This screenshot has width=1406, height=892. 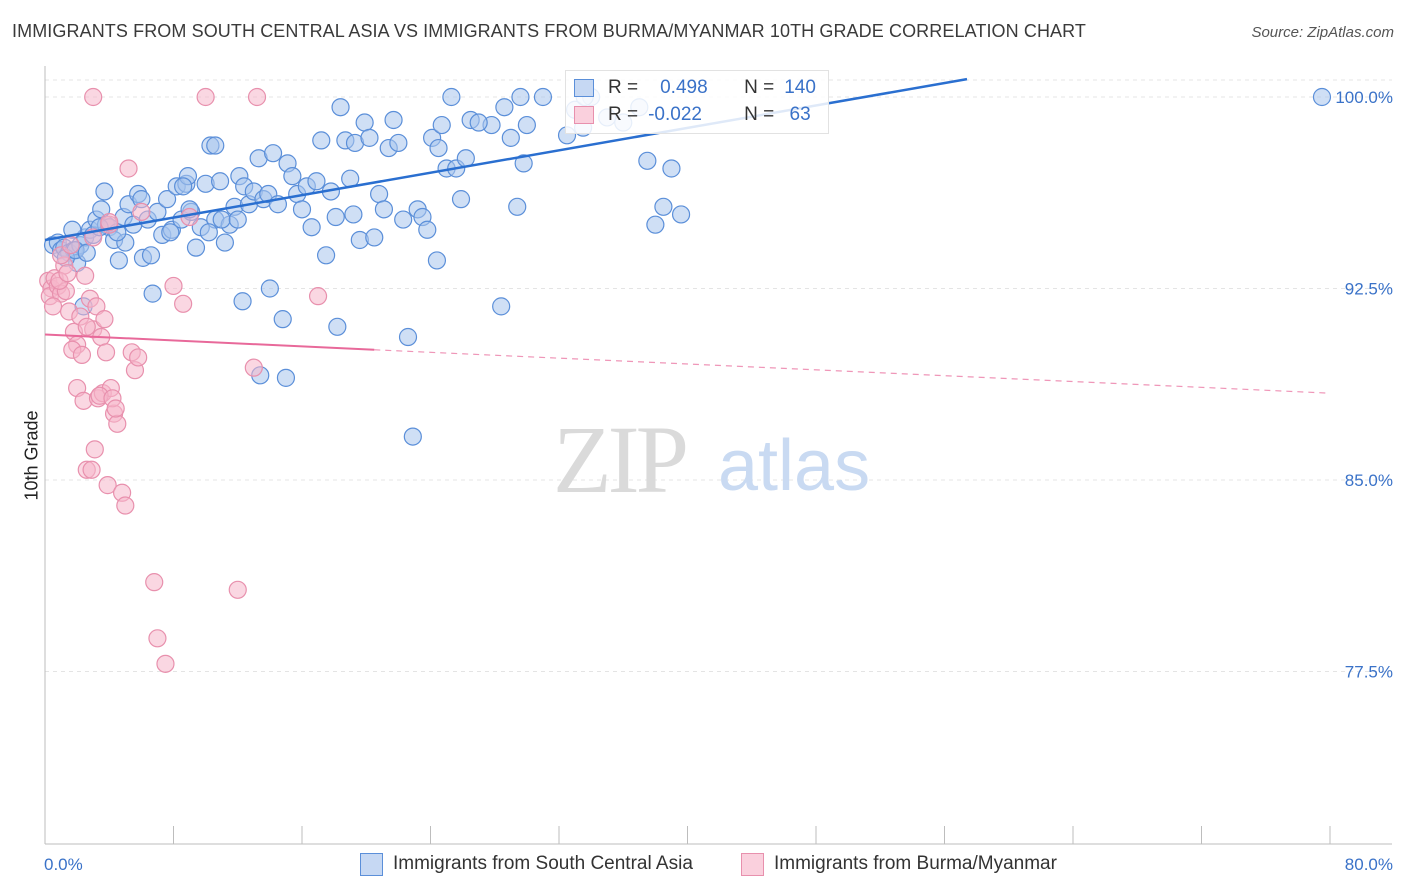 I want to click on x-tick-label: 80.0%, so click(x=1369, y=864).